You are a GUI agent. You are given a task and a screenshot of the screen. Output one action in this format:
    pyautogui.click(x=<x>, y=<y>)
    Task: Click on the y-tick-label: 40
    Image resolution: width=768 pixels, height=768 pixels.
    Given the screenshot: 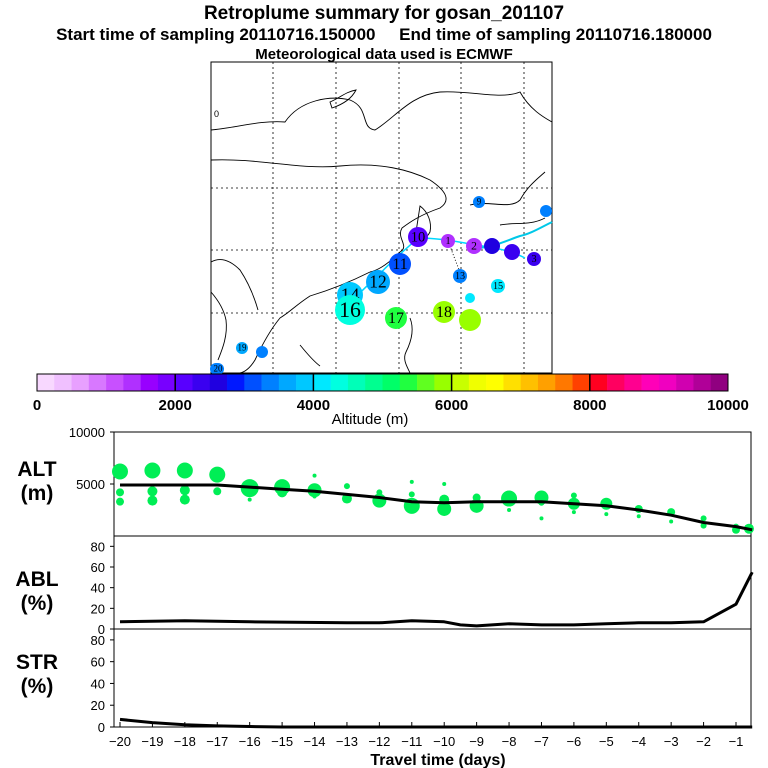 What is the action you would take?
    pyautogui.click(x=98, y=683)
    